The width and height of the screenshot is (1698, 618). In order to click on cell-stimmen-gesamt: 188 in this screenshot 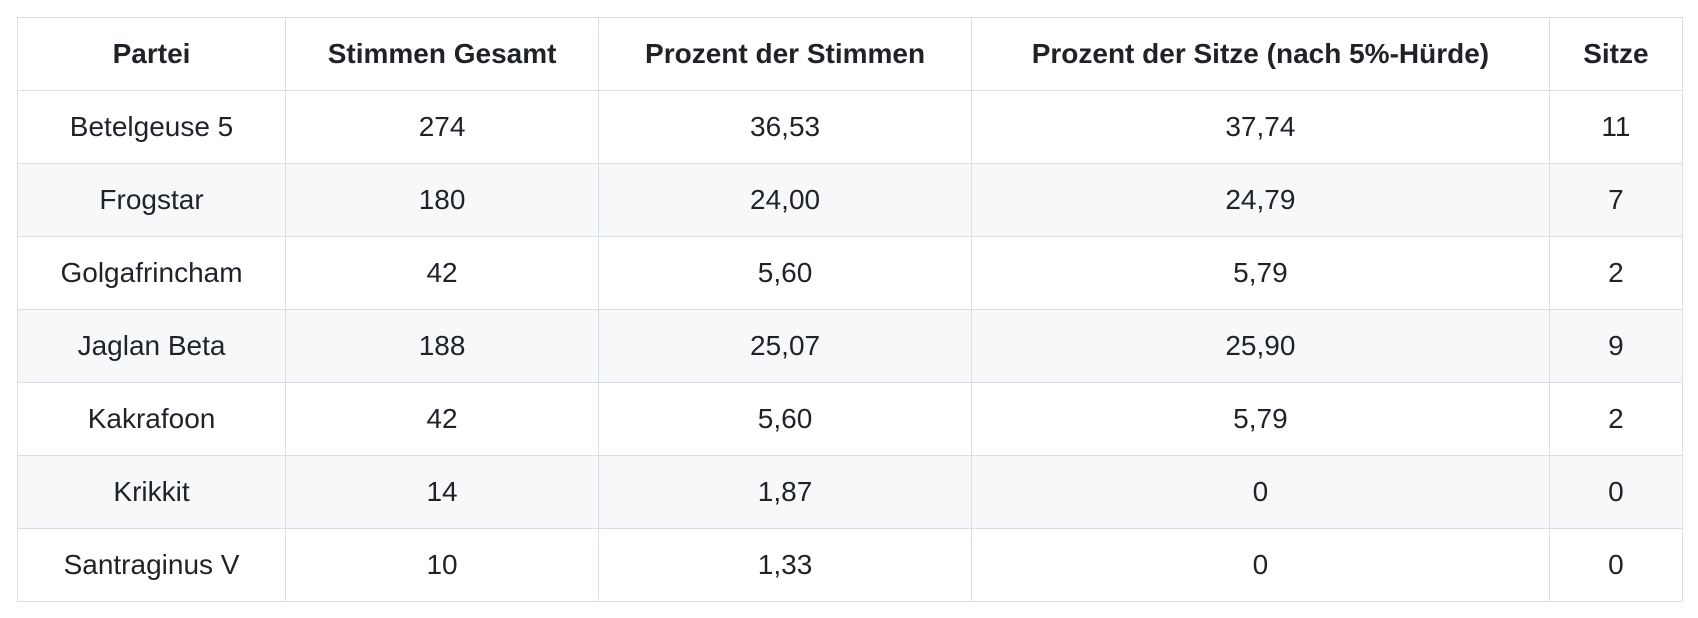, I will do `click(442, 346)`.